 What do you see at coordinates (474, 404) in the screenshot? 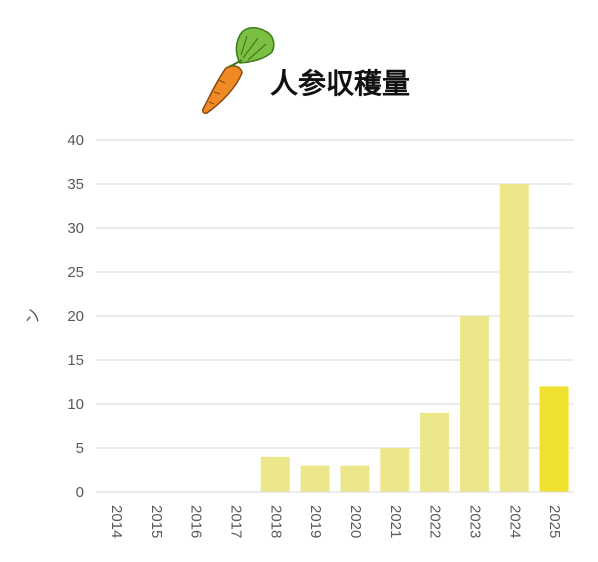
I see `bar-2023` at bounding box center [474, 404].